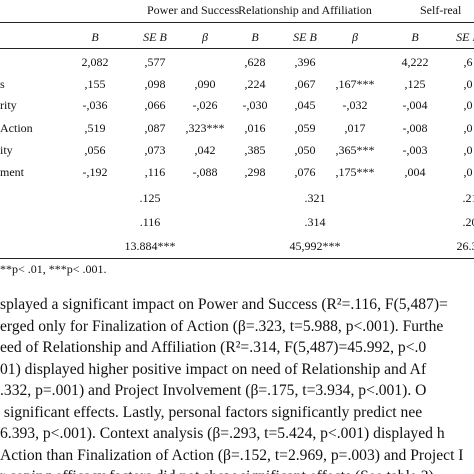 This screenshot has height=474, width=474. What do you see at coordinates (305, 128) in the screenshot?
I see `cell: ,059` at bounding box center [305, 128].